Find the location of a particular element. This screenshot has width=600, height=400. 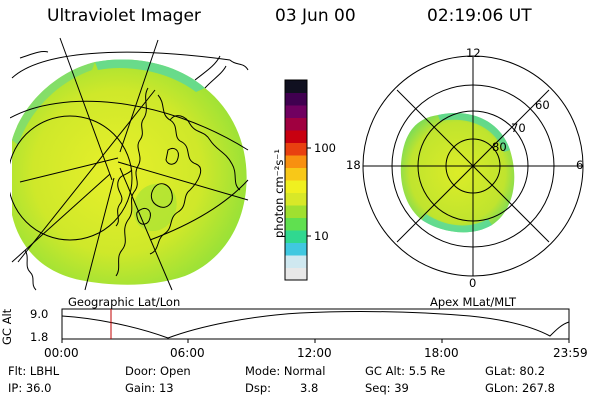

cyan-edge-top is located at coordinates (150, 75).